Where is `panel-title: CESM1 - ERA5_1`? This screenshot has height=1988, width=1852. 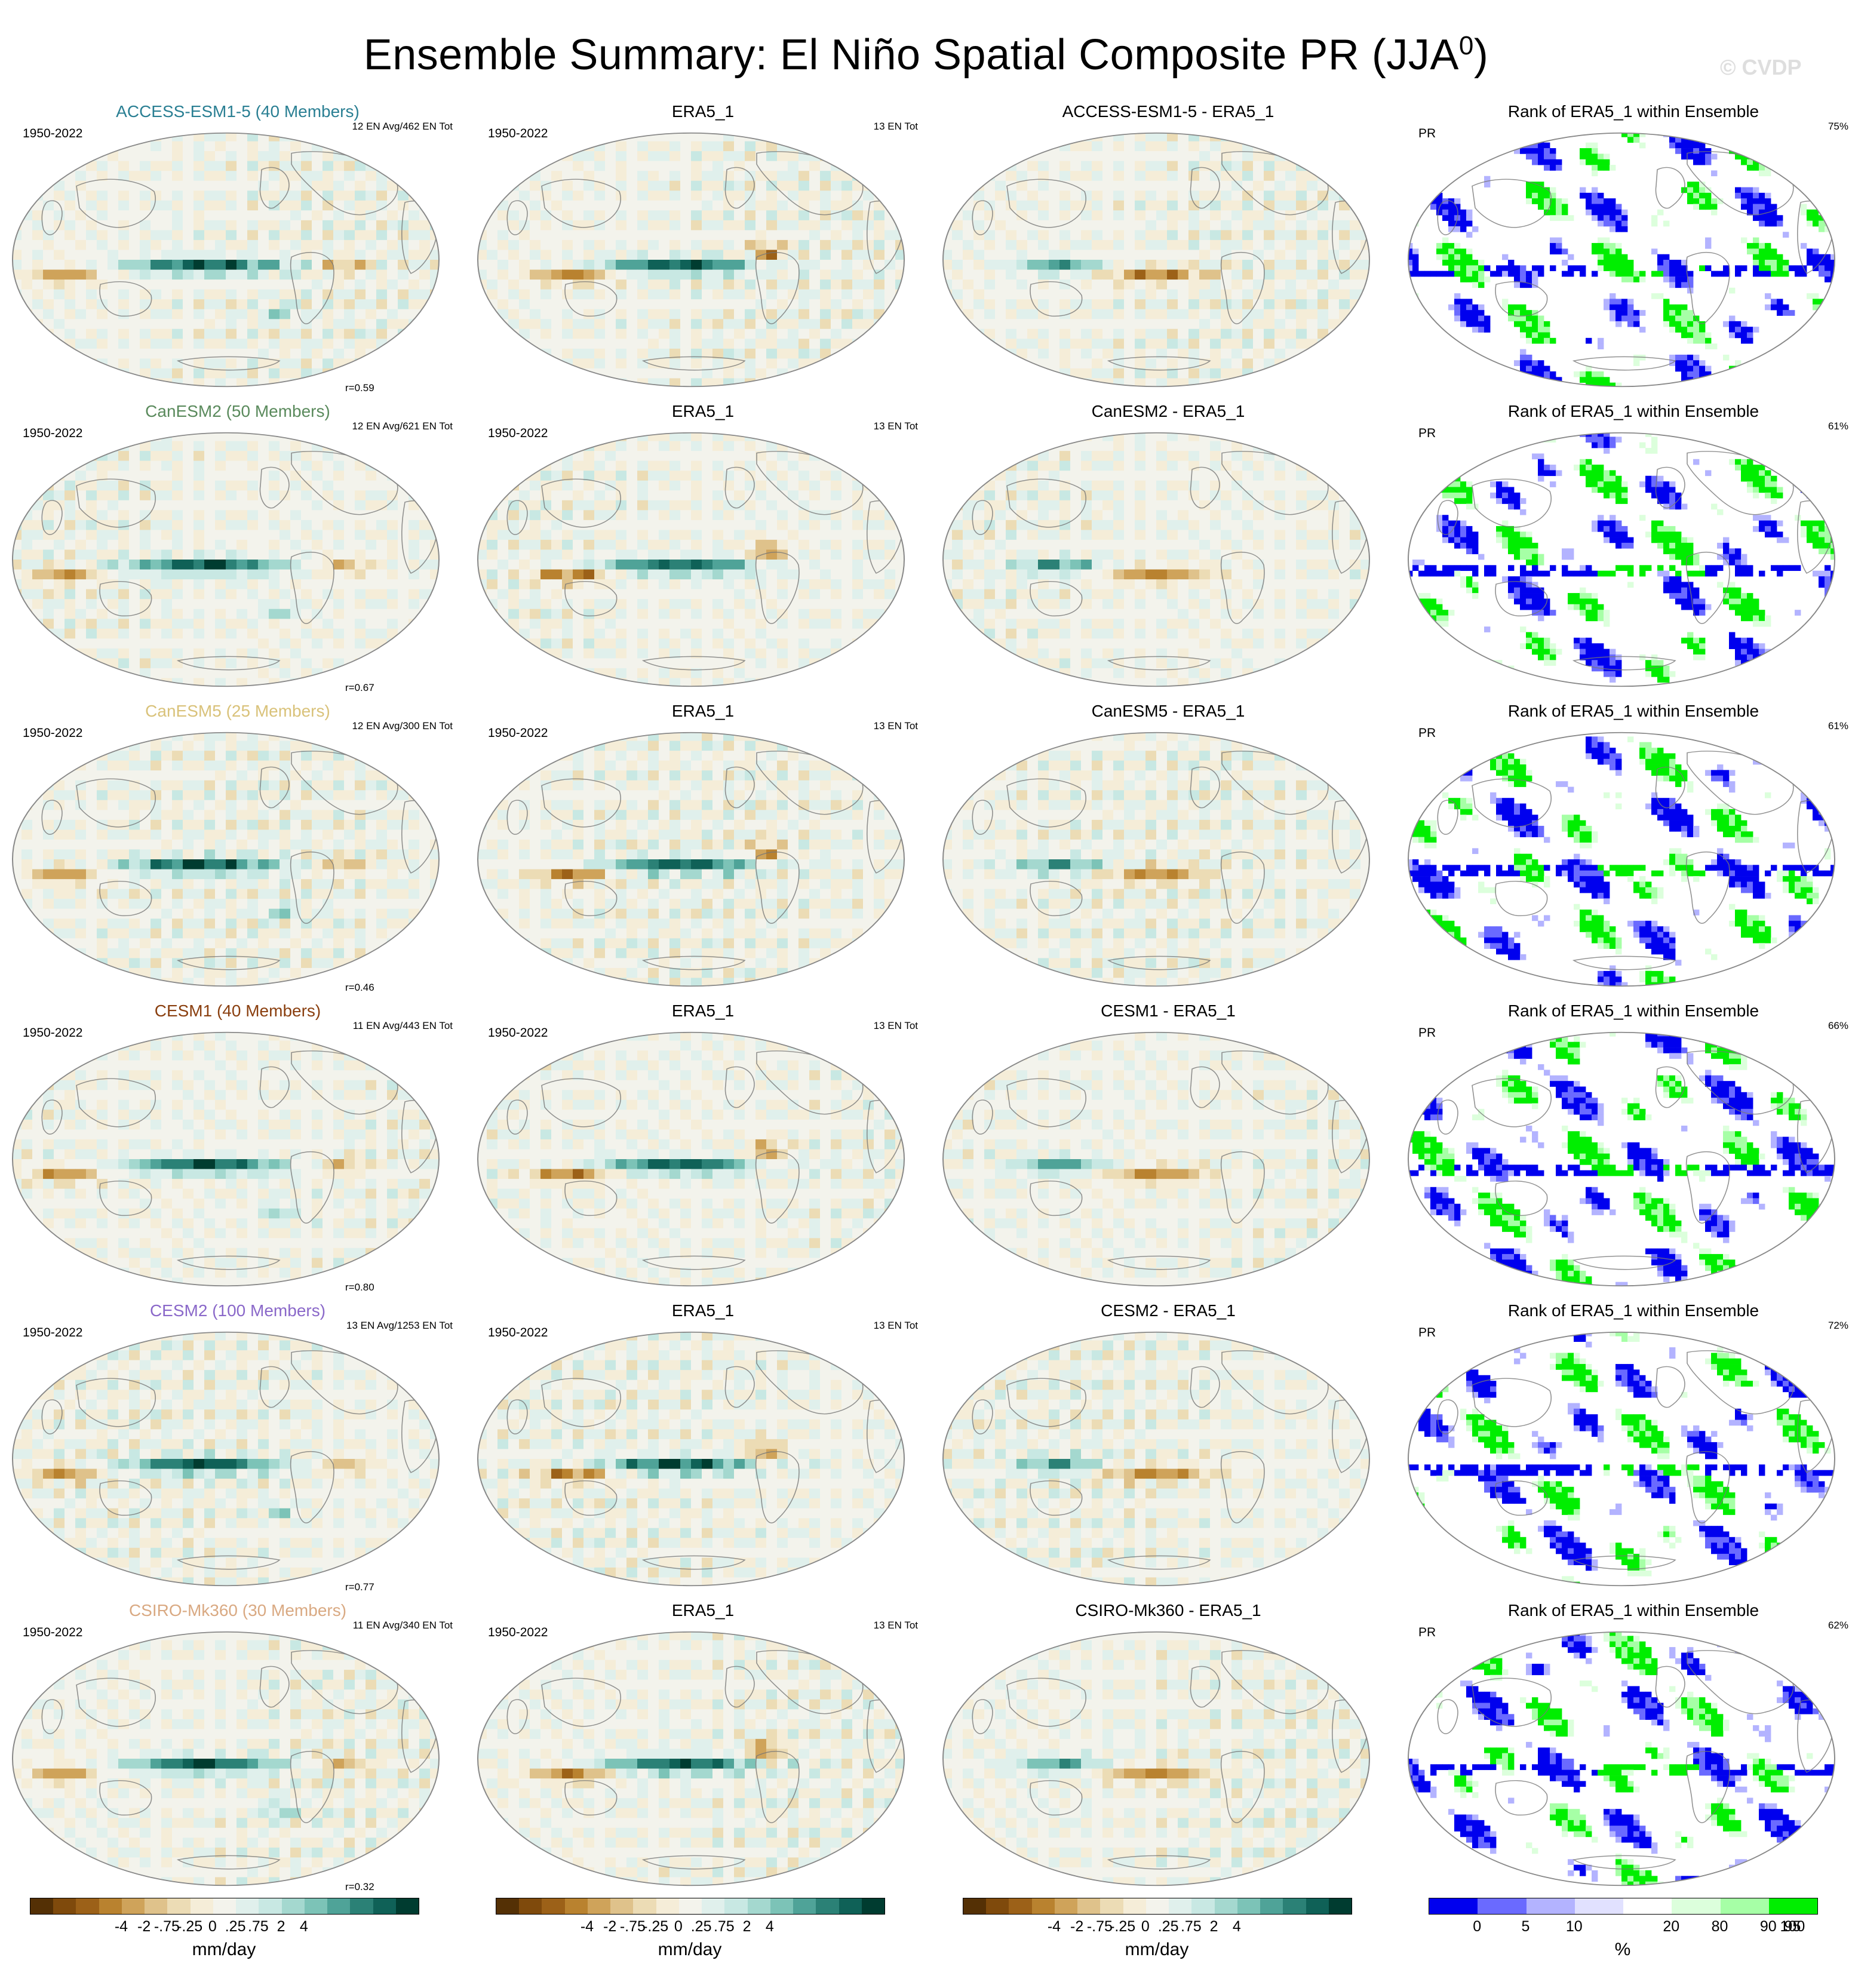
panel-title: CESM1 - ERA5_1 is located at coordinates (1168, 1011).